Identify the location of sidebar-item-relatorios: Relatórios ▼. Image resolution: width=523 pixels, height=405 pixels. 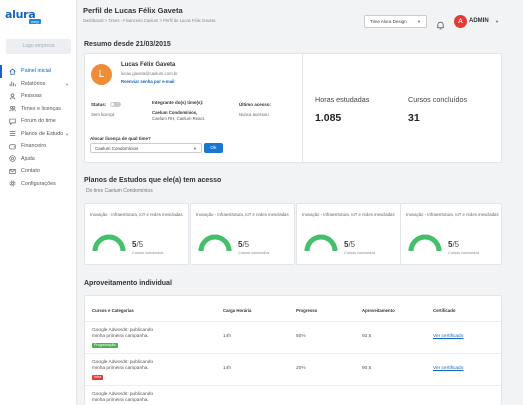
(38, 84).